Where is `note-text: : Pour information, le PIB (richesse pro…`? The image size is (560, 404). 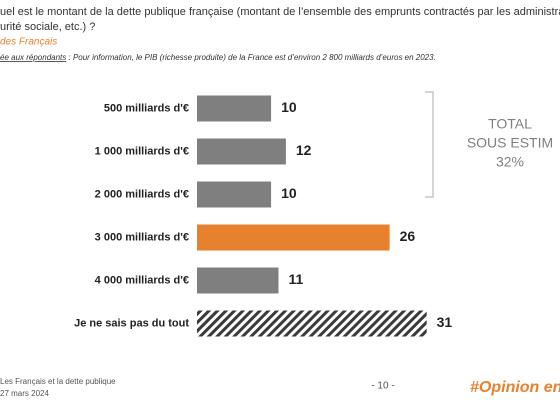
note-text: : Pour information, le PIB (richesse pro… is located at coordinates (251, 57).